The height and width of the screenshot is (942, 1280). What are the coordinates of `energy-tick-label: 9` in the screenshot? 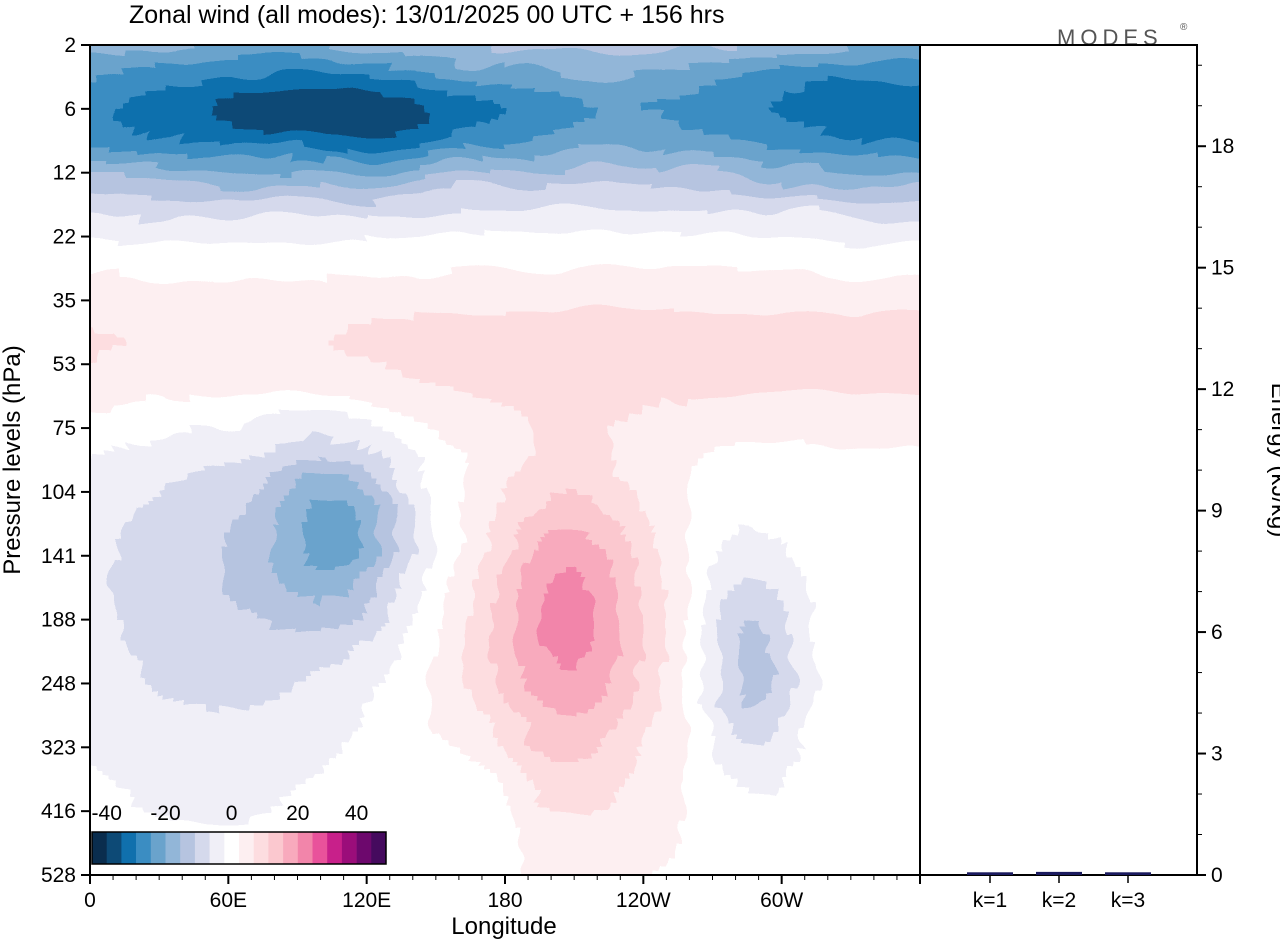 It's located at (1217, 511).